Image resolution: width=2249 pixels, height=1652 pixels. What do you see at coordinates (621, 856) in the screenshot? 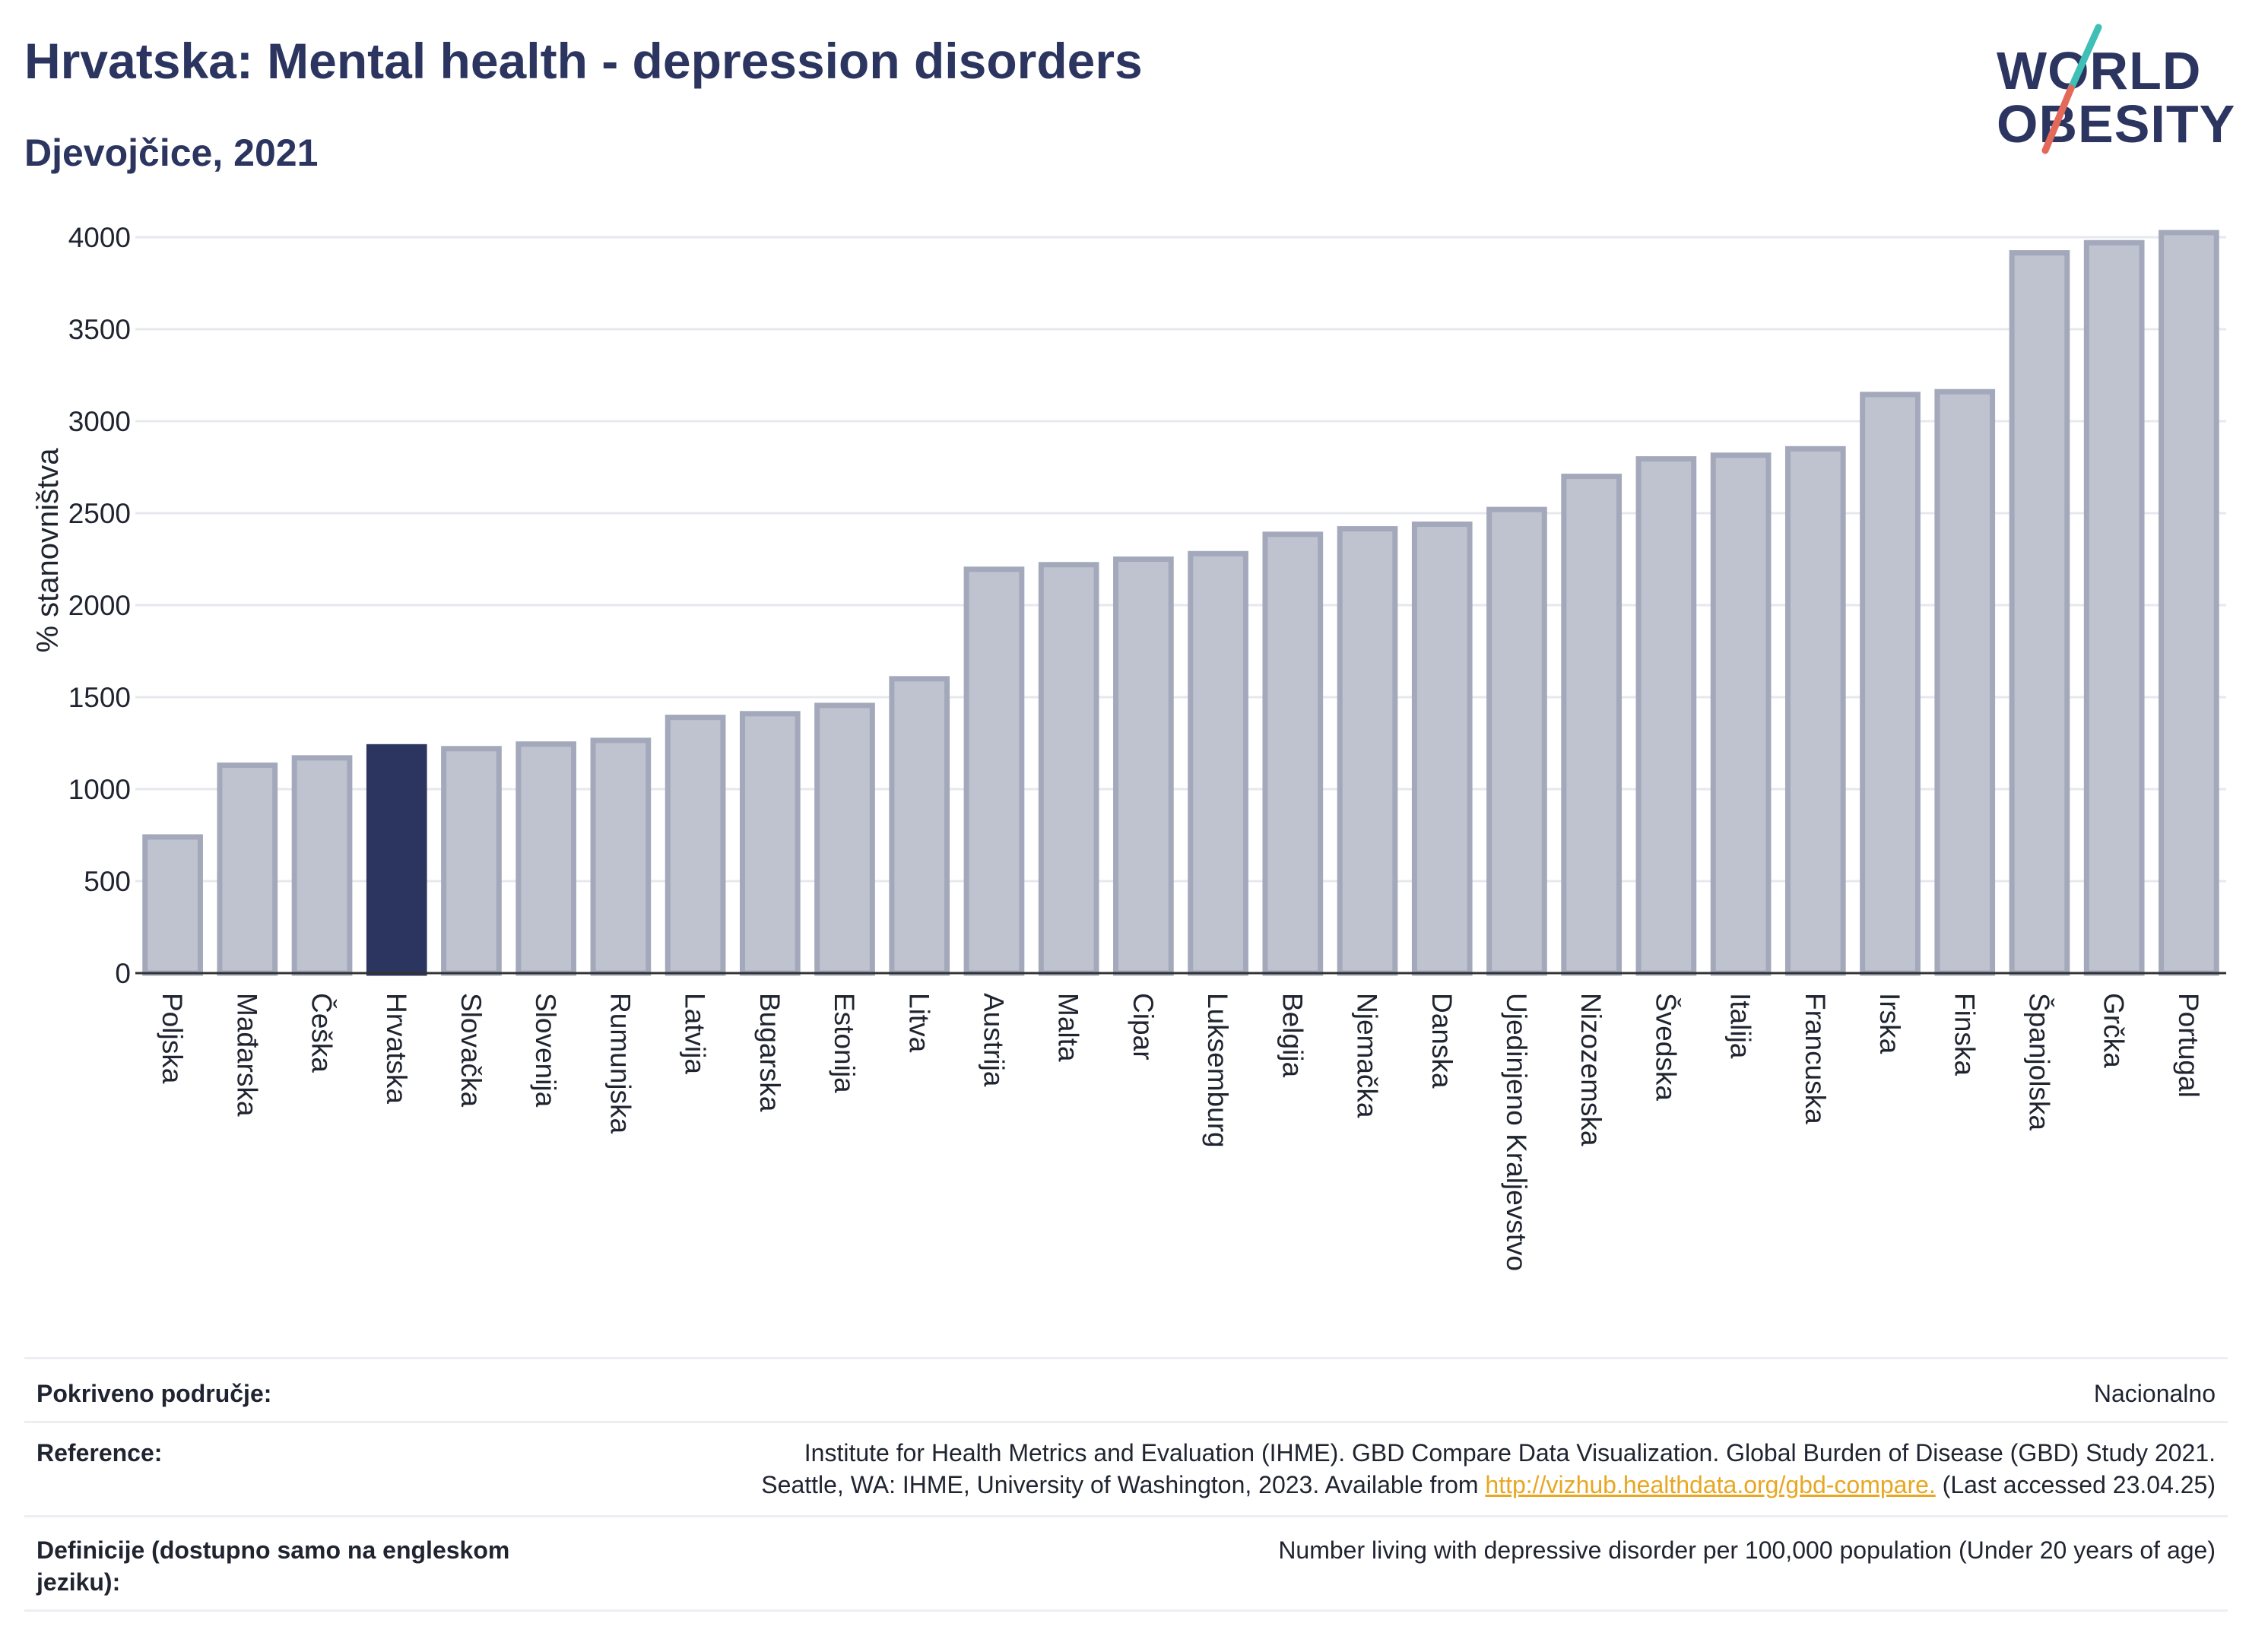
I see `bar-rumunjska` at bounding box center [621, 856].